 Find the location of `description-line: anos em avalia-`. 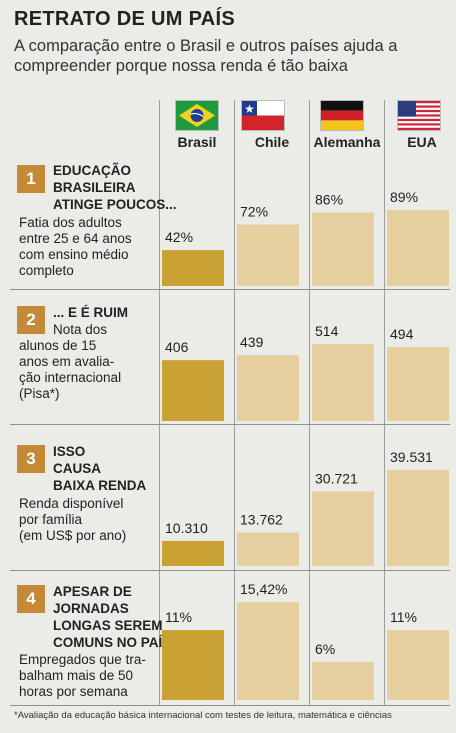

description-line: anos em avalia- is located at coordinates (67, 361).